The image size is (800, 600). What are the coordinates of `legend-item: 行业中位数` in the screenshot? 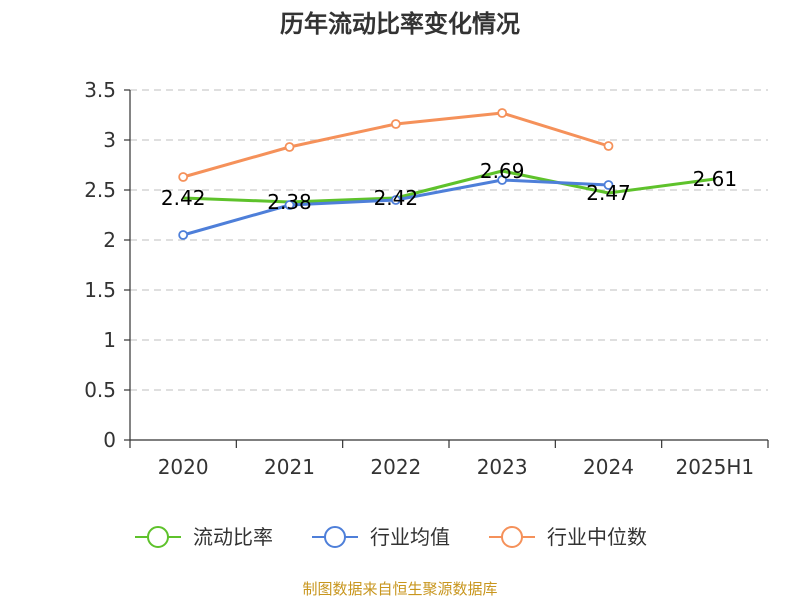 It's located at (568, 537).